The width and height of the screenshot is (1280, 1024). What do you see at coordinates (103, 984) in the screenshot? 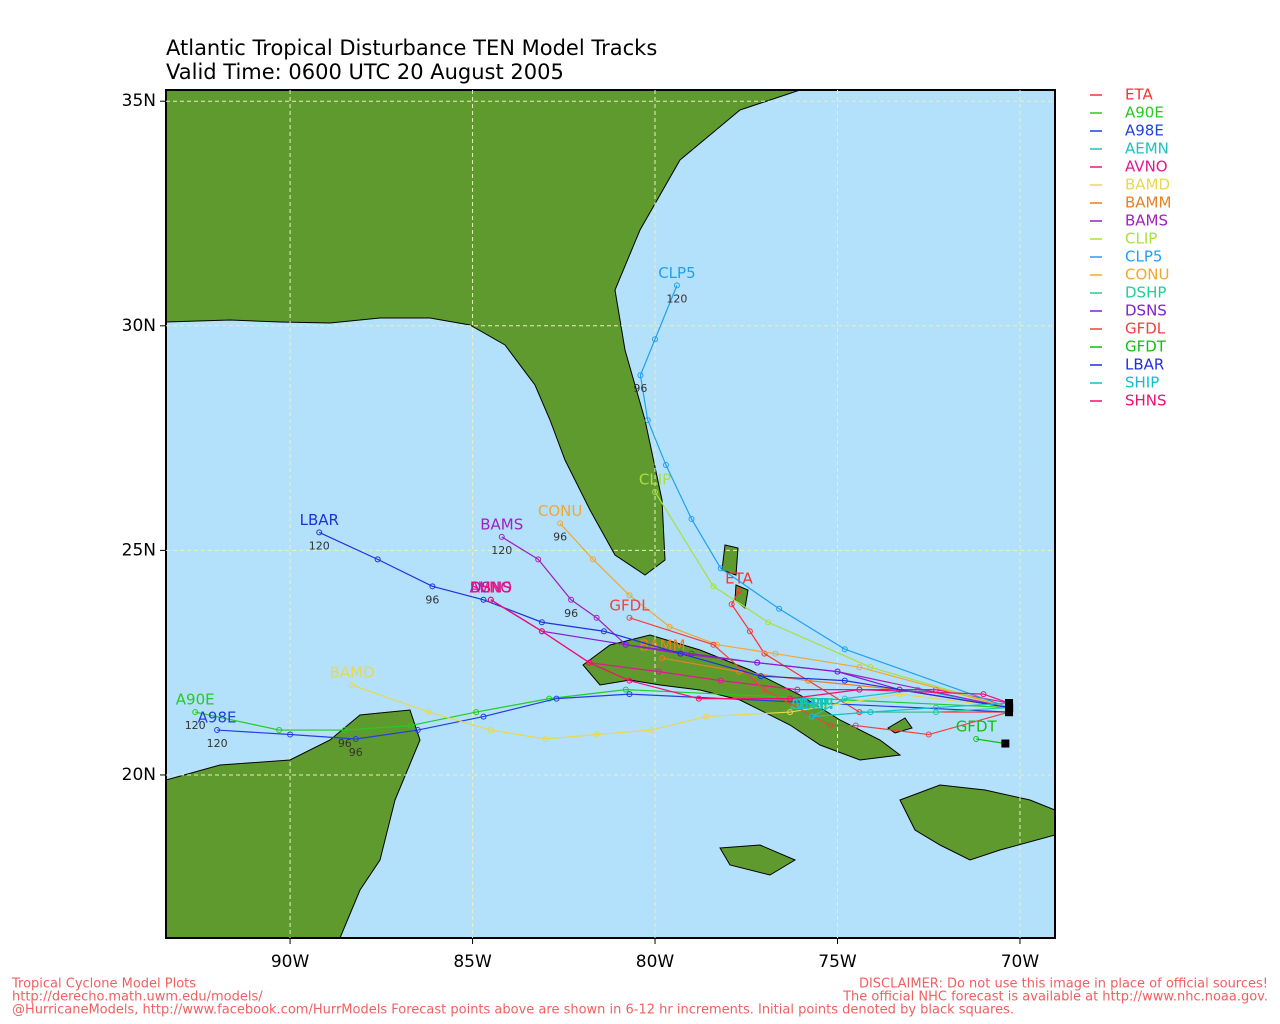
I see `footer-text: Tropical Cyclone Model Plots` at bounding box center [103, 984].